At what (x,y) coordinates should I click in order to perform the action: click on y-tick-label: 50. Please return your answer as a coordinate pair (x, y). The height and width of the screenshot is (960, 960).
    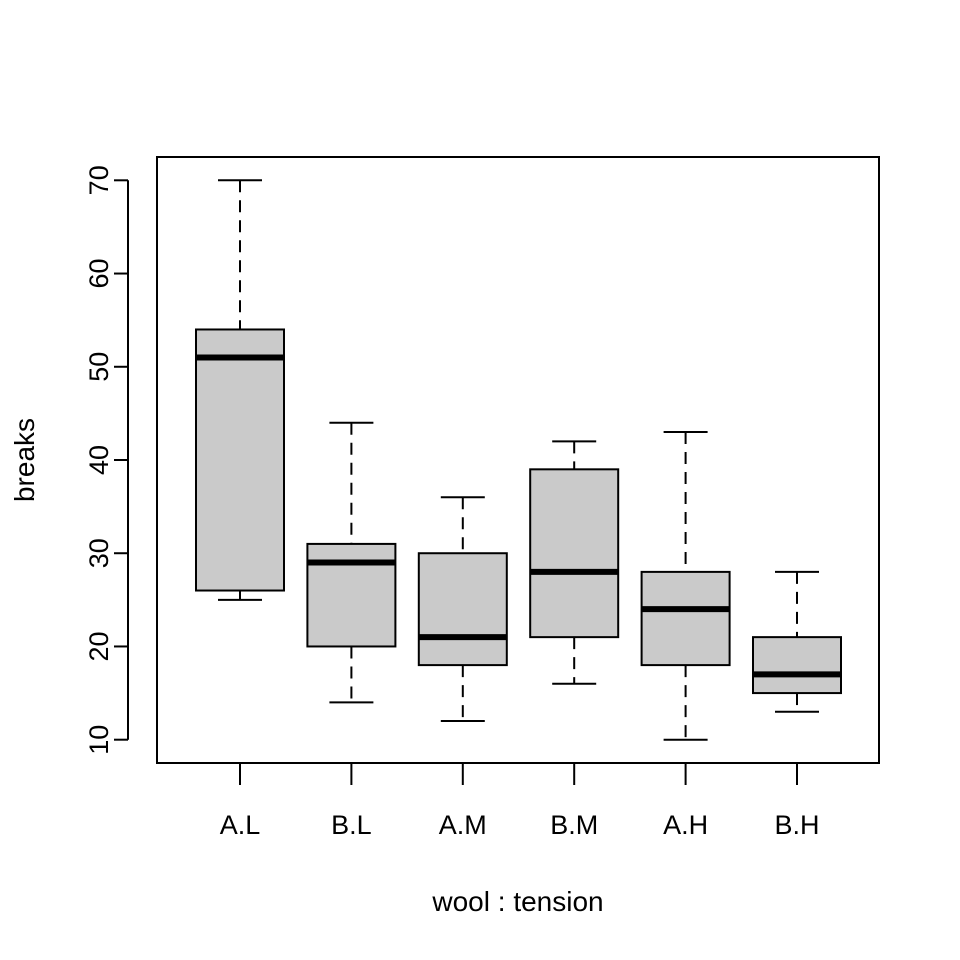
    Looking at the image, I should click on (99, 367).